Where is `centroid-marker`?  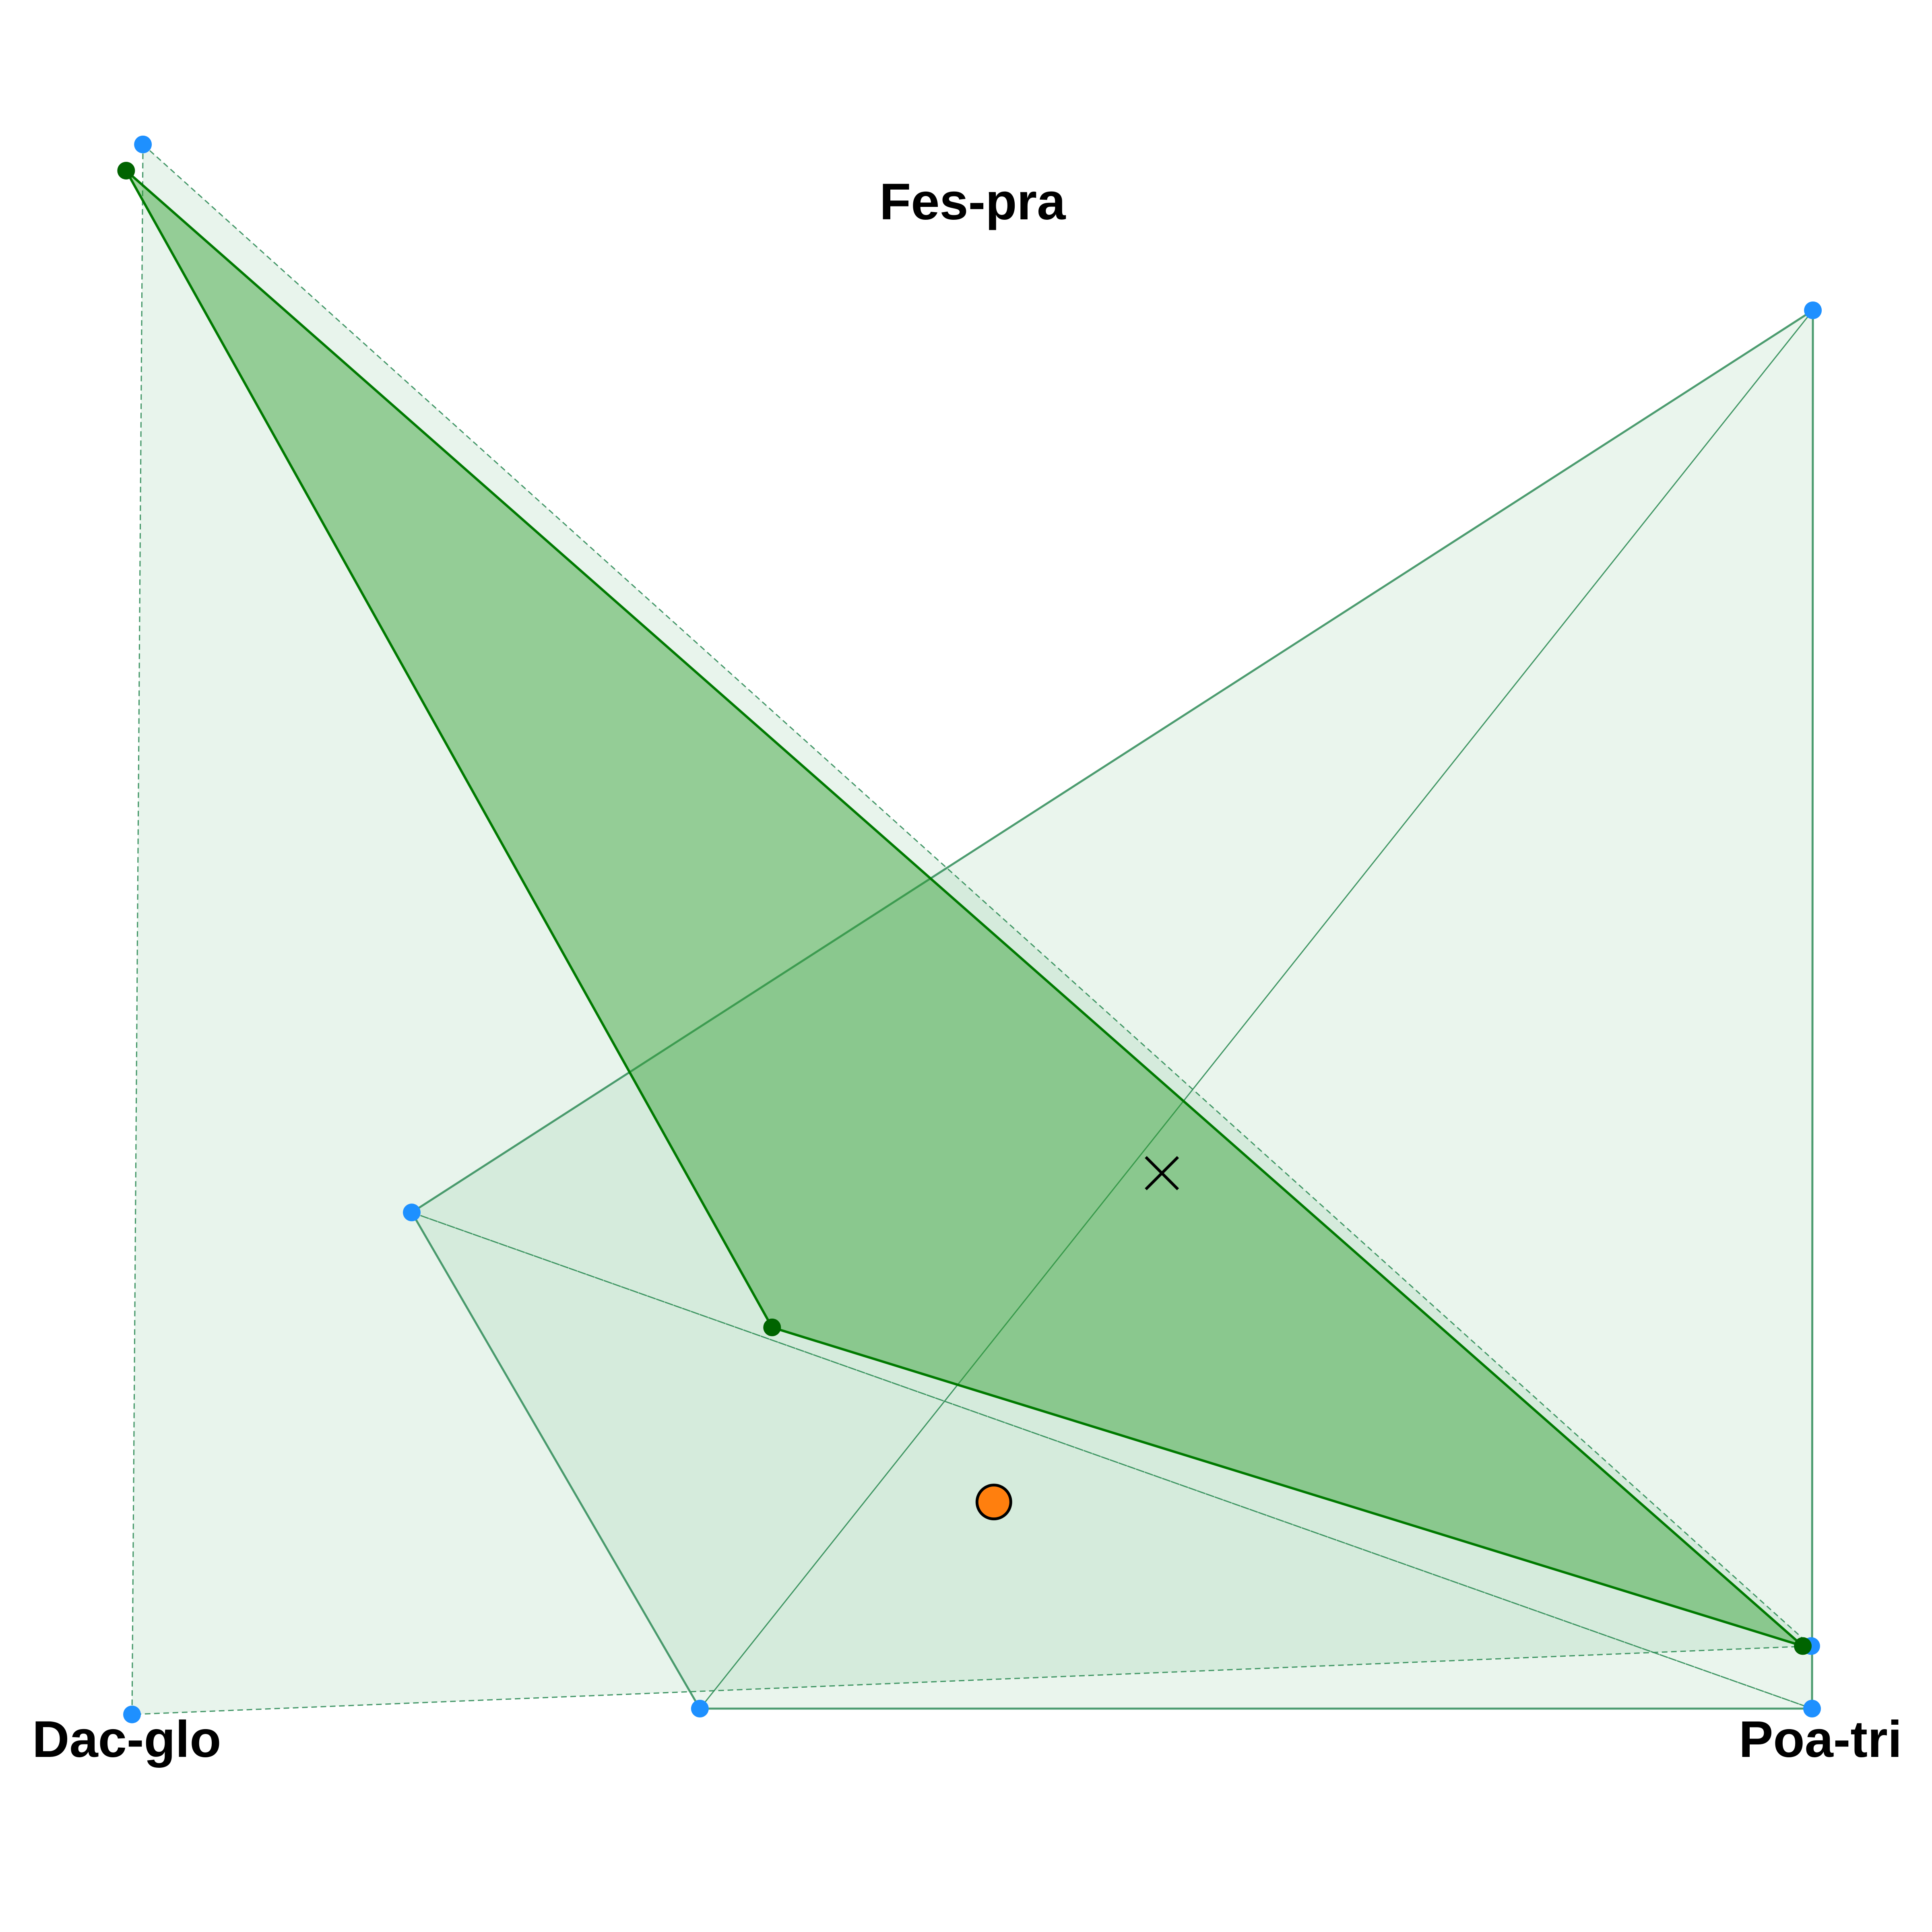 centroid-marker is located at coordinates (1162, 1173).